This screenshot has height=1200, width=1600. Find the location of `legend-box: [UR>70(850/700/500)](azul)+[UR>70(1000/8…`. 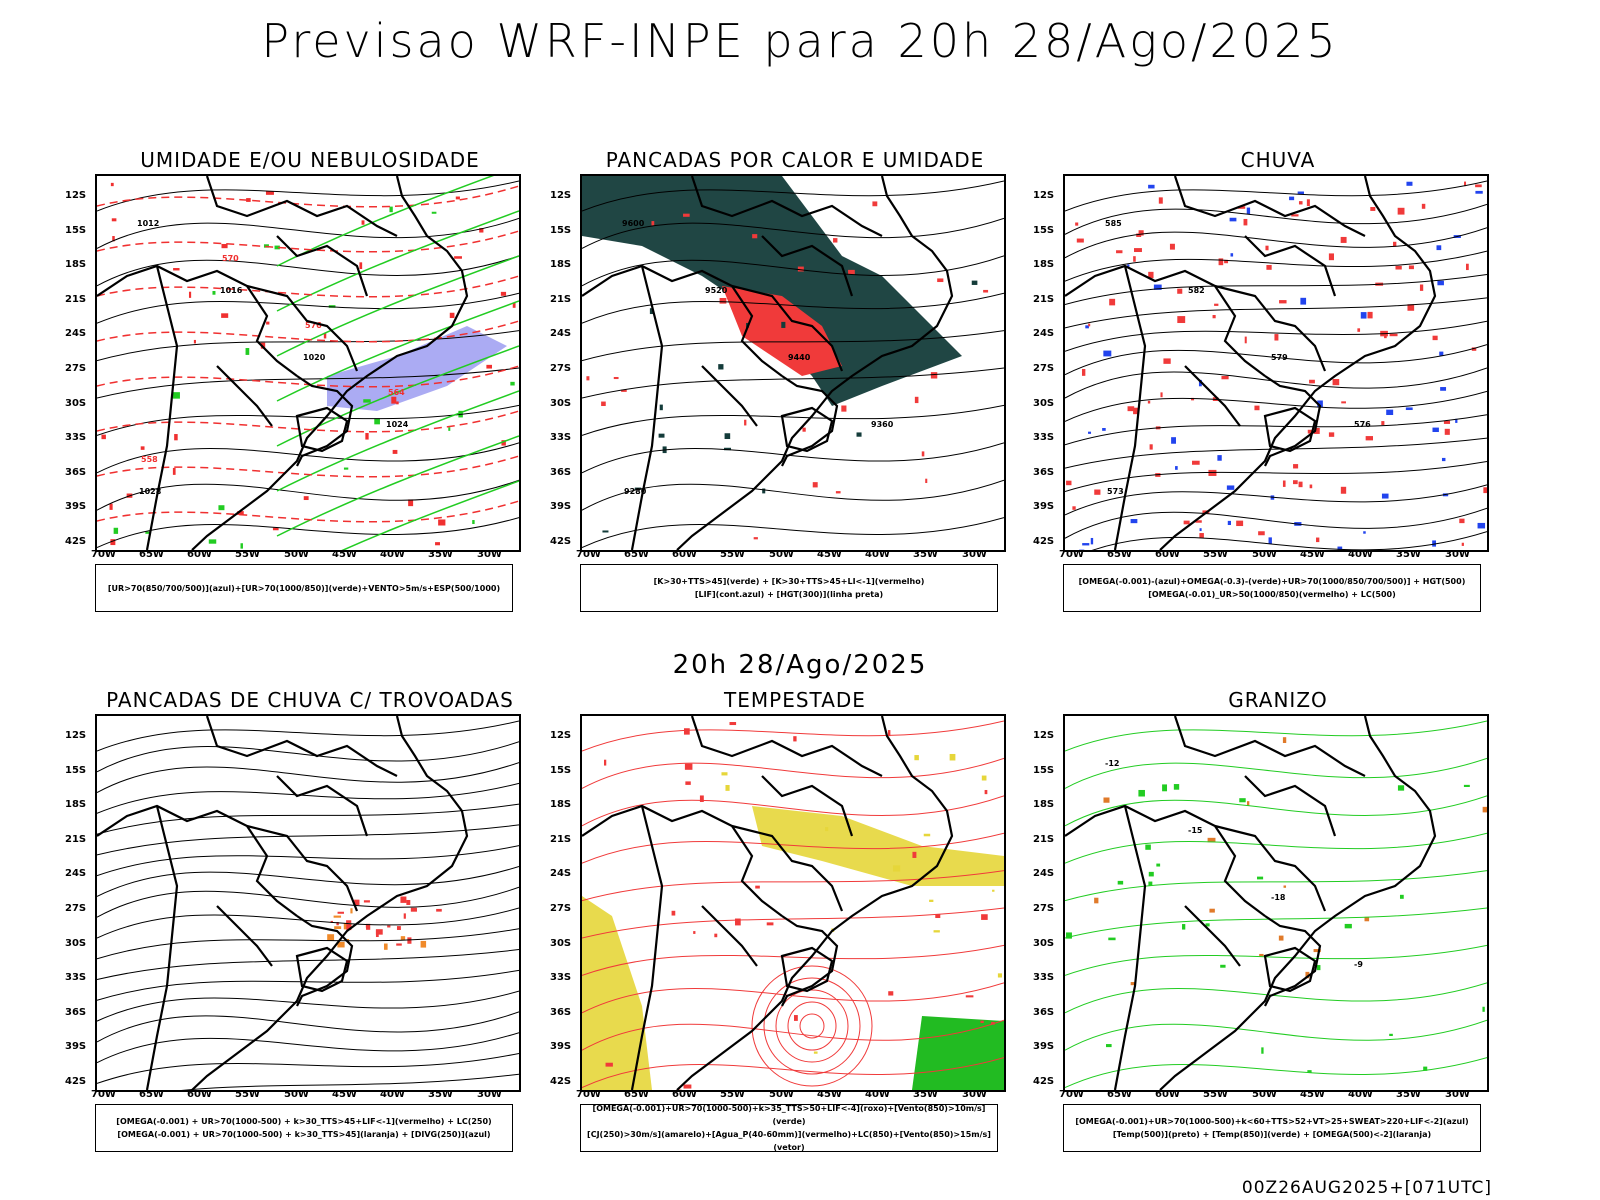

legend-box: [UR>70(850/700/500)](azul)+[UR>70(1000/8… is located at coordinates (304, 588).